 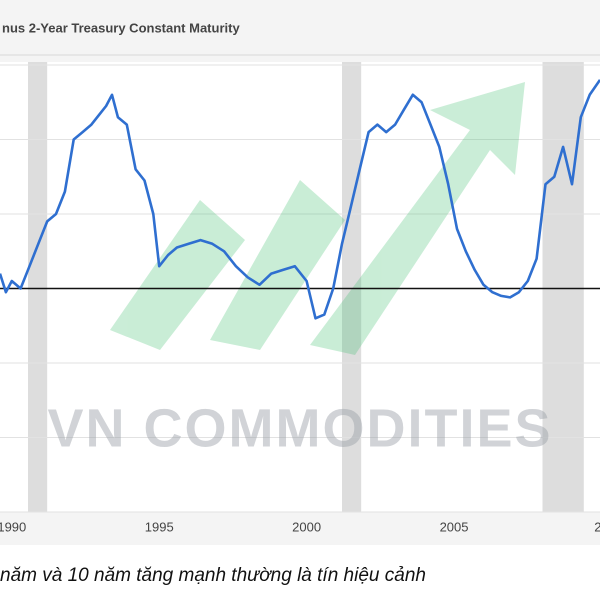 I want to click on watermark-text: VN COMMODITIES, so click(x=299, y=428).